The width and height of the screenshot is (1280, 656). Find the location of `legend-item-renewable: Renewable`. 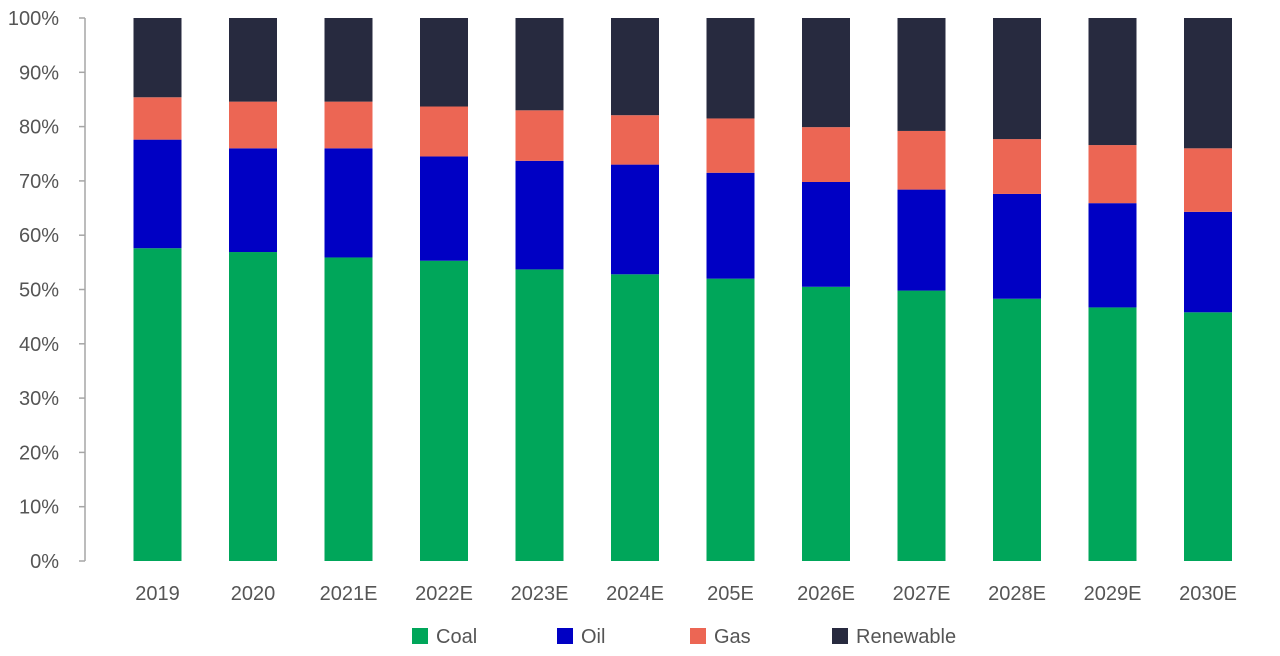

legend-item-renewable: Renewable is located at coordinates (894, 637).